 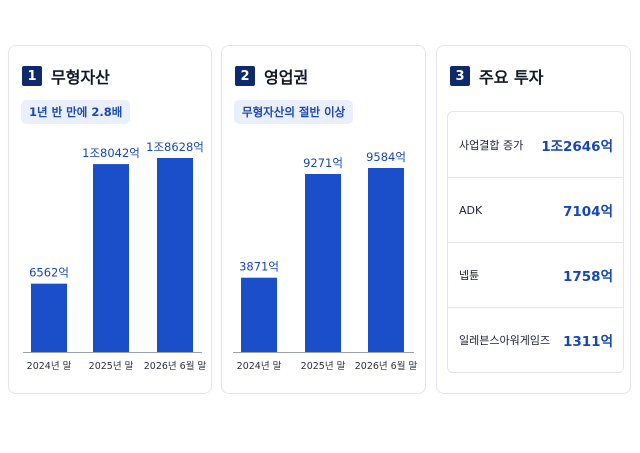 I want to click on bar-value-label: 1조8042억, so click(x=111, y=153).